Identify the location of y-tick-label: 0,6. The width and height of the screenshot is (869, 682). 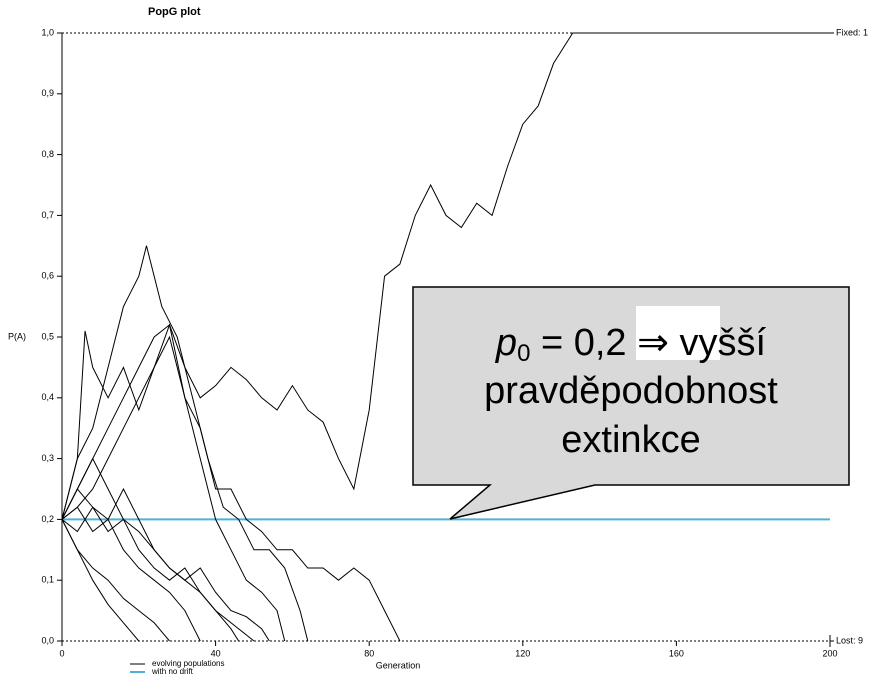
(47, 276).